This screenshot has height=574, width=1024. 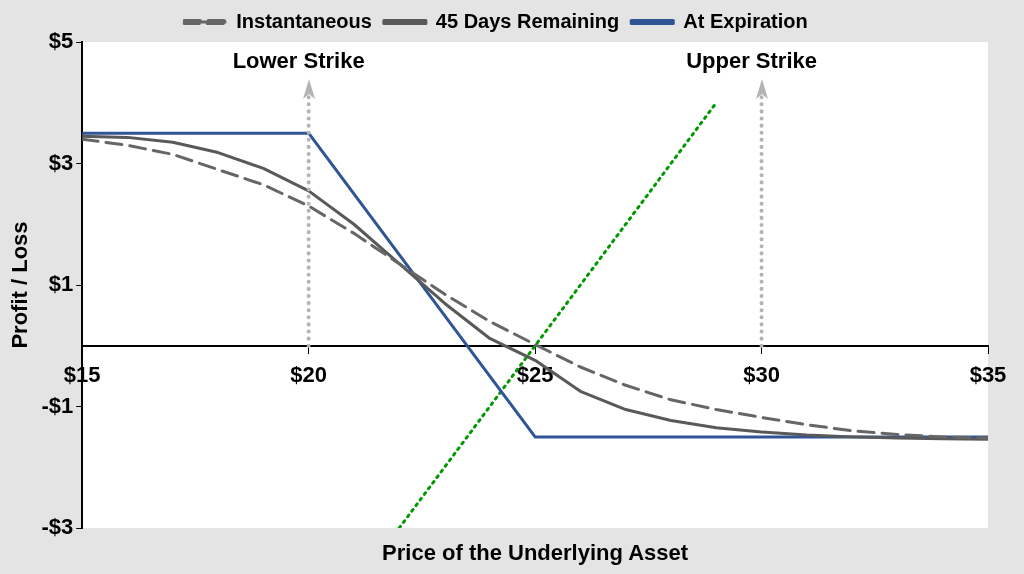 What do you see at coordinates (304, 20) in the screenshot?
I see `legend-label: Instantaneous` at bounding box center [304, 20].